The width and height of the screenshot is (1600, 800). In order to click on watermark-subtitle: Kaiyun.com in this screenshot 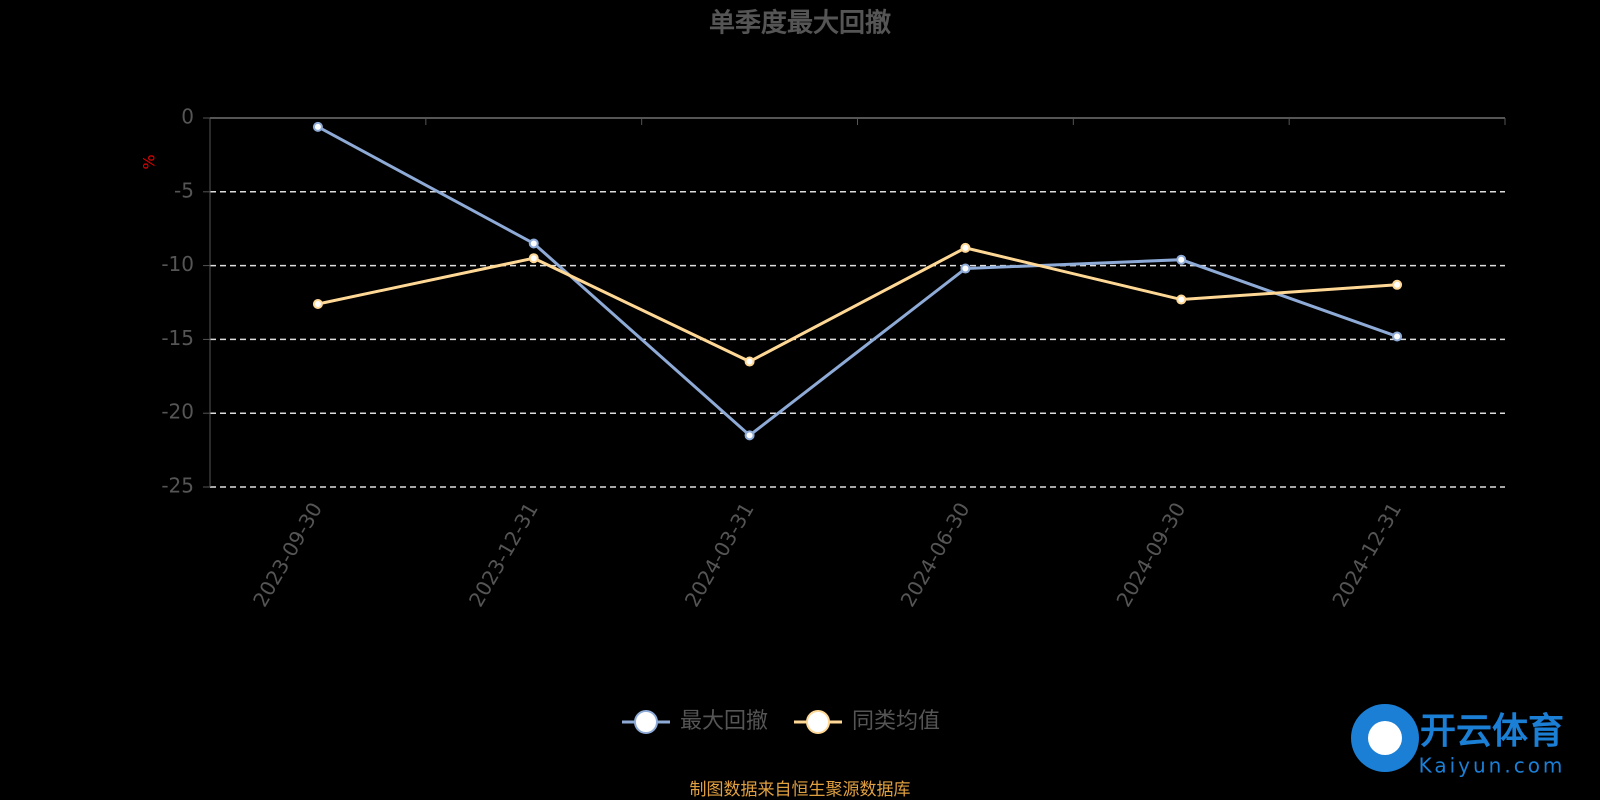, I will do `click(1492, 766)`.